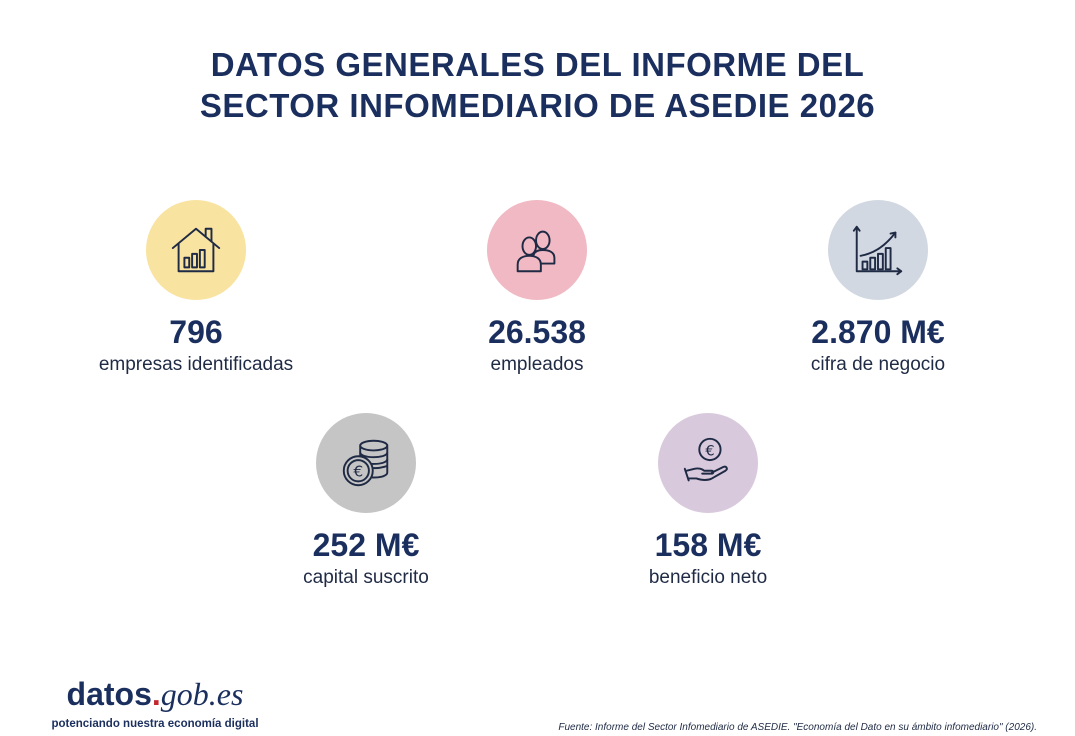 This screenshot has height=736, width=1075. I want to click on growth-chart-icon, so click(877, 250).